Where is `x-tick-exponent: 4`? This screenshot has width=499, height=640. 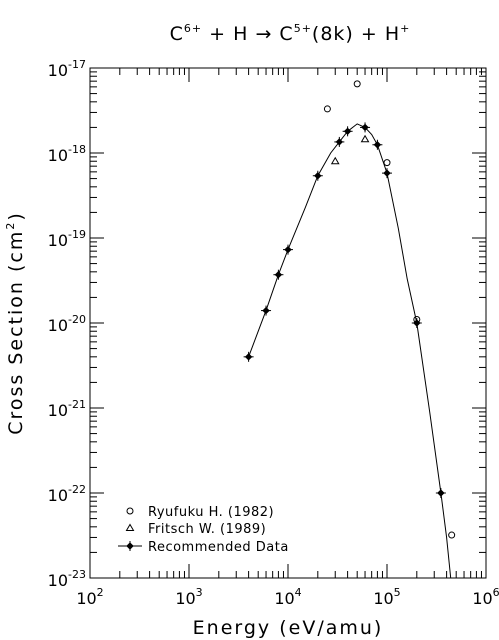 x-tick-exponent: 4 is located at coordinates (298, 592).